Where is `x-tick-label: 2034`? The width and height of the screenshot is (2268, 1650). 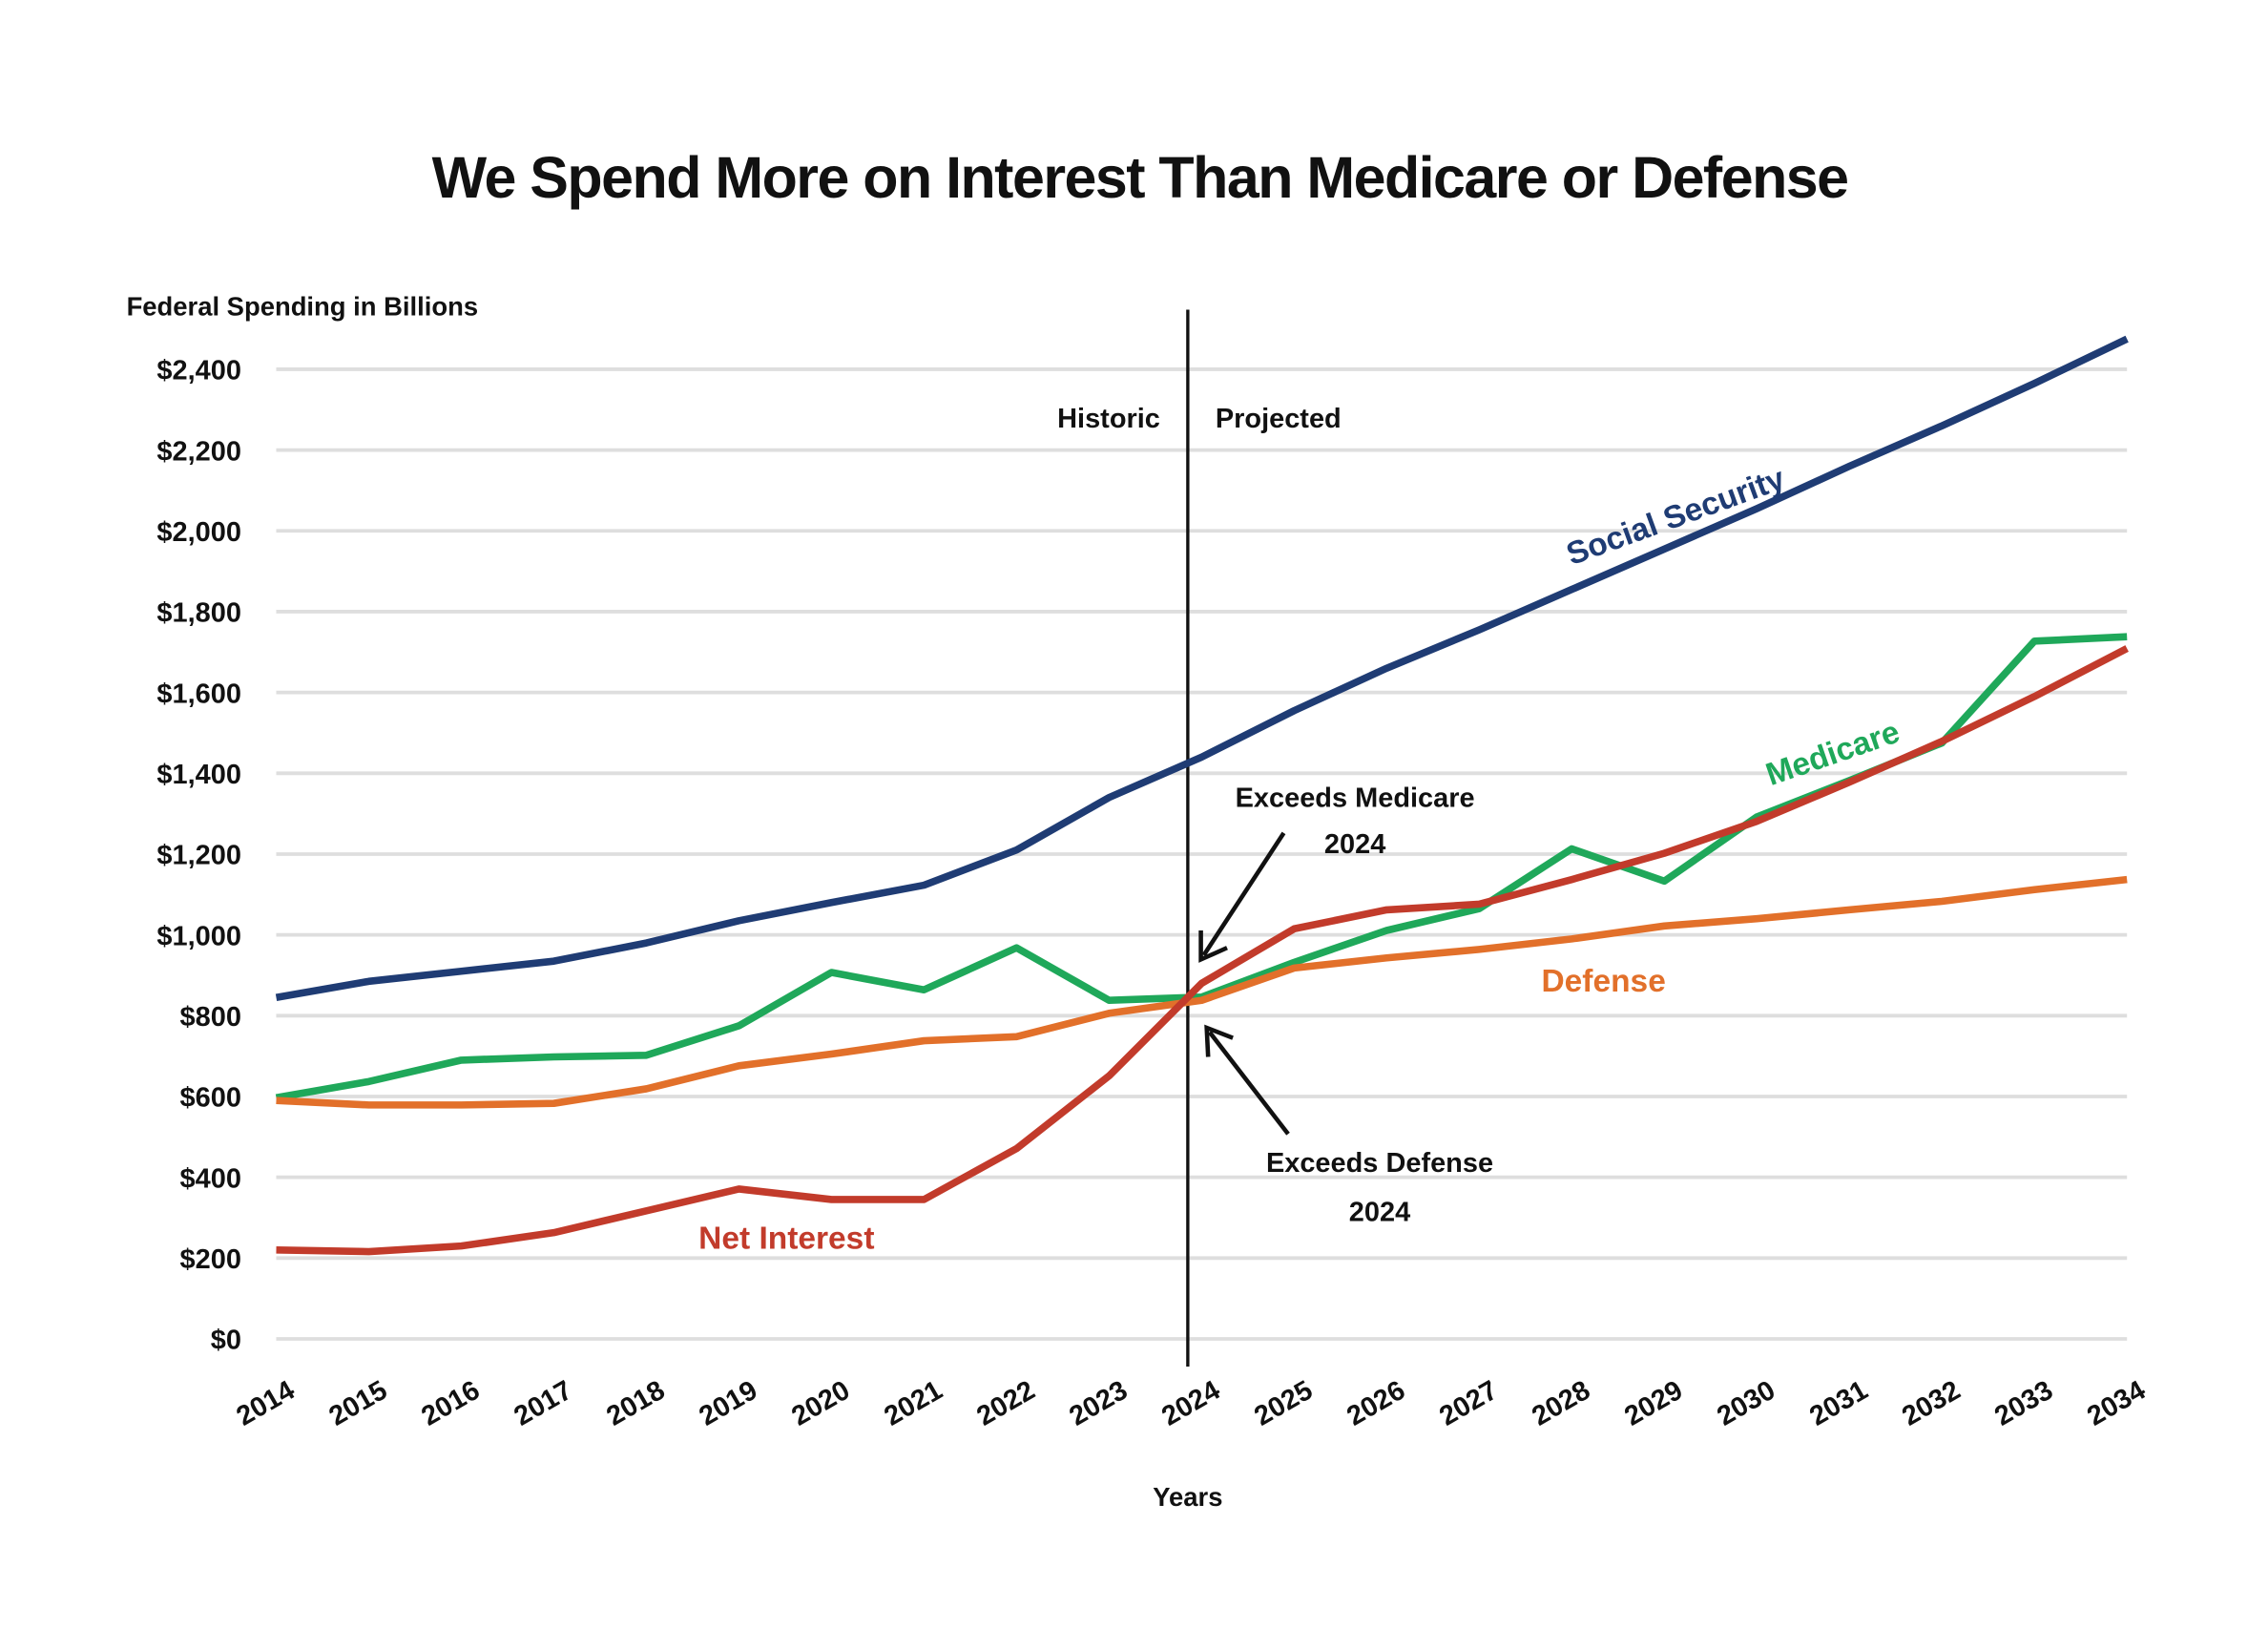
x-tick-label: 2034 is located at coordinates (2116, 1403).